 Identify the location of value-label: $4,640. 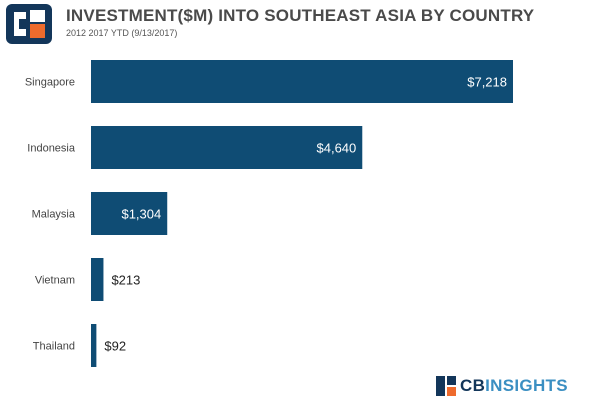
(337, 148).